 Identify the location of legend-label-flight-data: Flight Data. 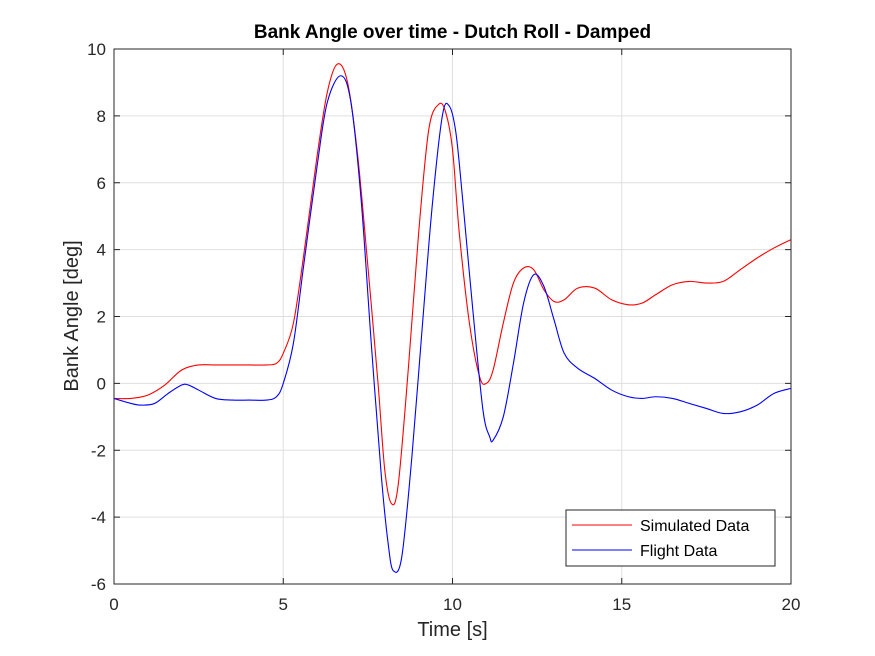
(678, 551).